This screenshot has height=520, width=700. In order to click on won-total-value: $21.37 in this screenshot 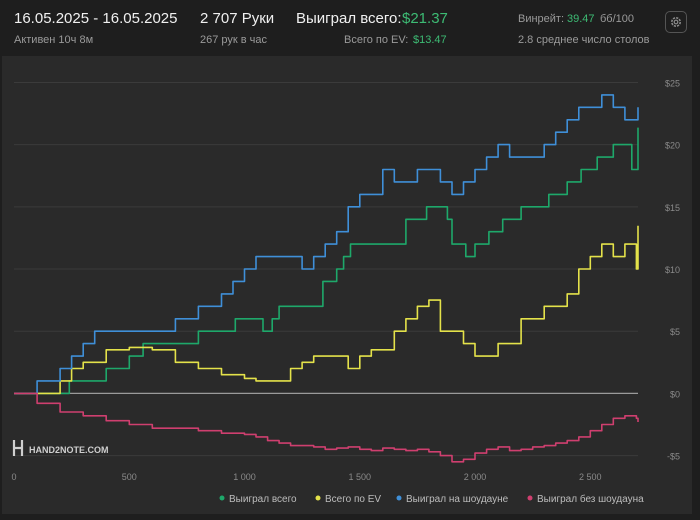, I will do `click(425, 18)`.